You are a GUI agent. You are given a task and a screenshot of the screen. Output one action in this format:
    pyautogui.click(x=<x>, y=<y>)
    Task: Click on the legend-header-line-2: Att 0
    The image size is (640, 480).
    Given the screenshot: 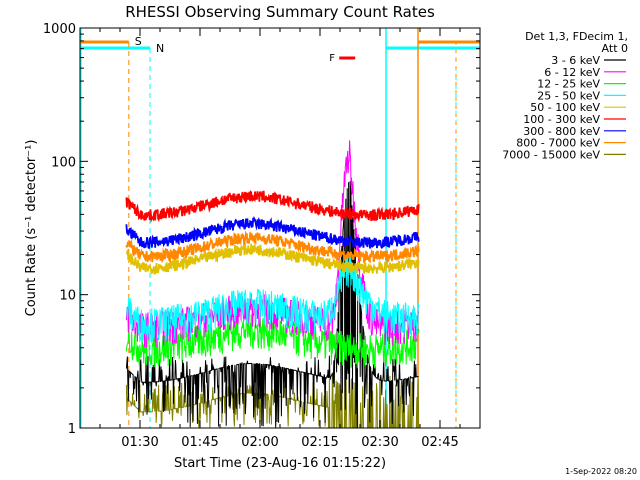 What is the action you would take?
    pyautogui.click(x=615, y=48)
    